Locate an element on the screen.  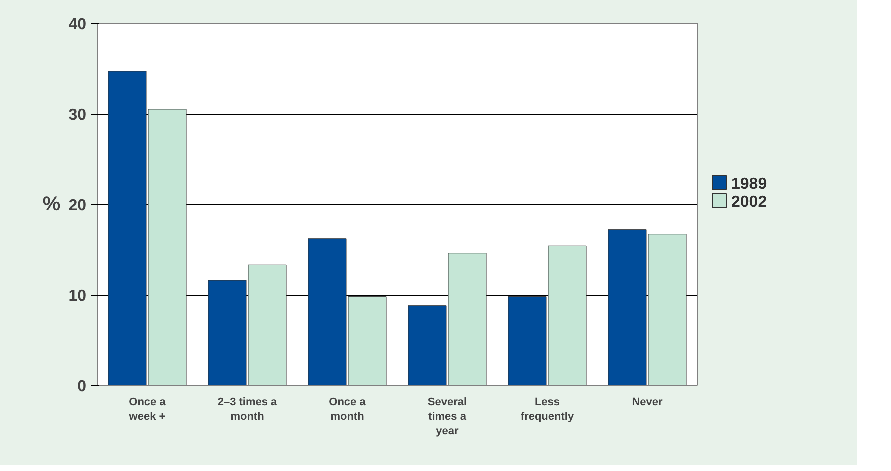
x-tick-label: 2–3 times a month is located at coordinates (248, 409).